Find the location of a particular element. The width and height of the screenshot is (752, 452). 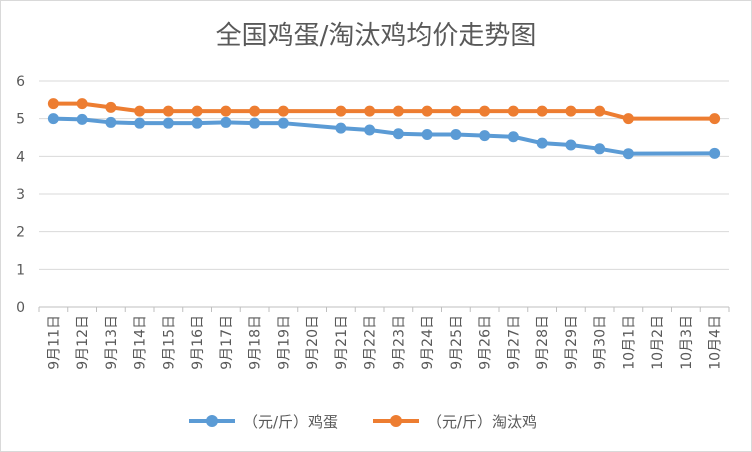

legend-marker-eggs is located at coordinates (212, 421).